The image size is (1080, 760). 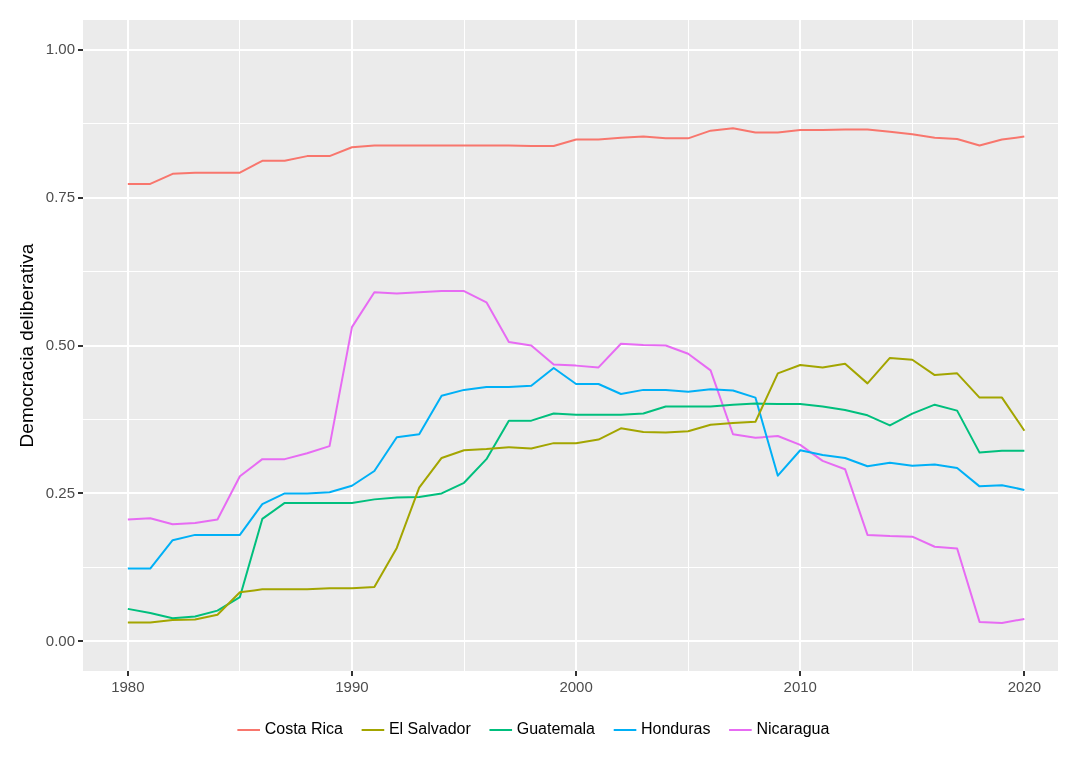 What do you see at coordinates (60, 344) in the screenshot?
I see `y-tick-label: 0.50` at bounding box center [60, 344].